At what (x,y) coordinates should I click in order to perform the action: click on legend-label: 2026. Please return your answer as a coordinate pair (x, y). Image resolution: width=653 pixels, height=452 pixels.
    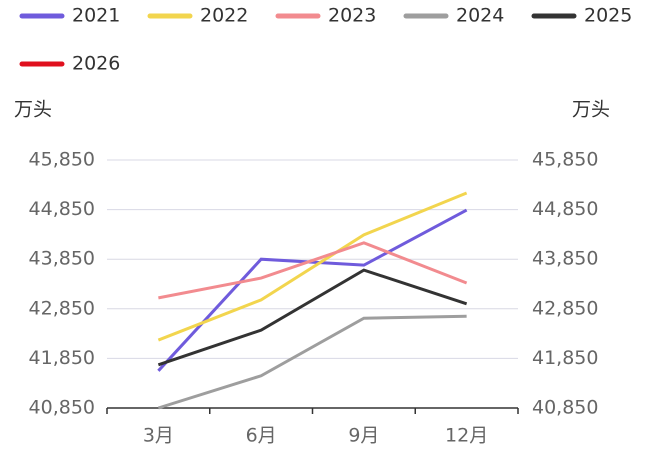
    Looking at the image, I should click on (96, 64).